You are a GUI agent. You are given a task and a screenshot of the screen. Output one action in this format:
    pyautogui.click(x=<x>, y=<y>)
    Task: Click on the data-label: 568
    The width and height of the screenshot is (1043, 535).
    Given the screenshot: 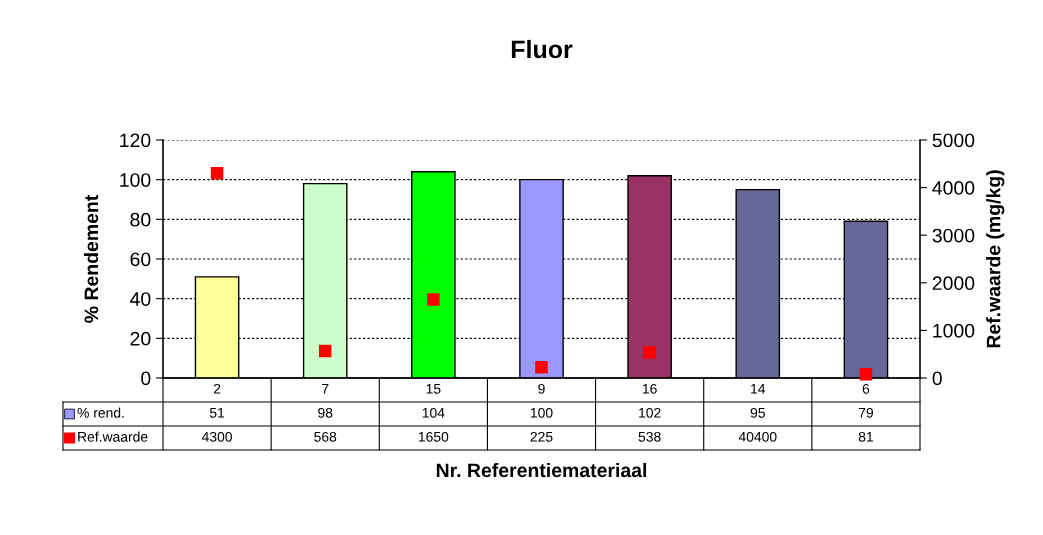 What is the action you would take?
    pyautogui.click(x=325, y=436)
    